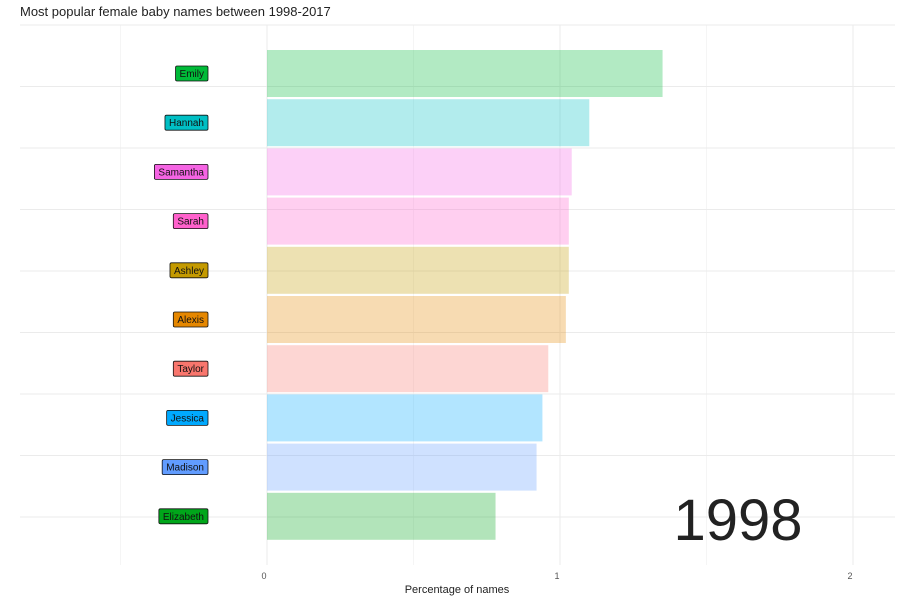  What do you see at coordinates (418, 270) in the screenshot?
I see `bar-ashley` at bounding box center [418, 270].